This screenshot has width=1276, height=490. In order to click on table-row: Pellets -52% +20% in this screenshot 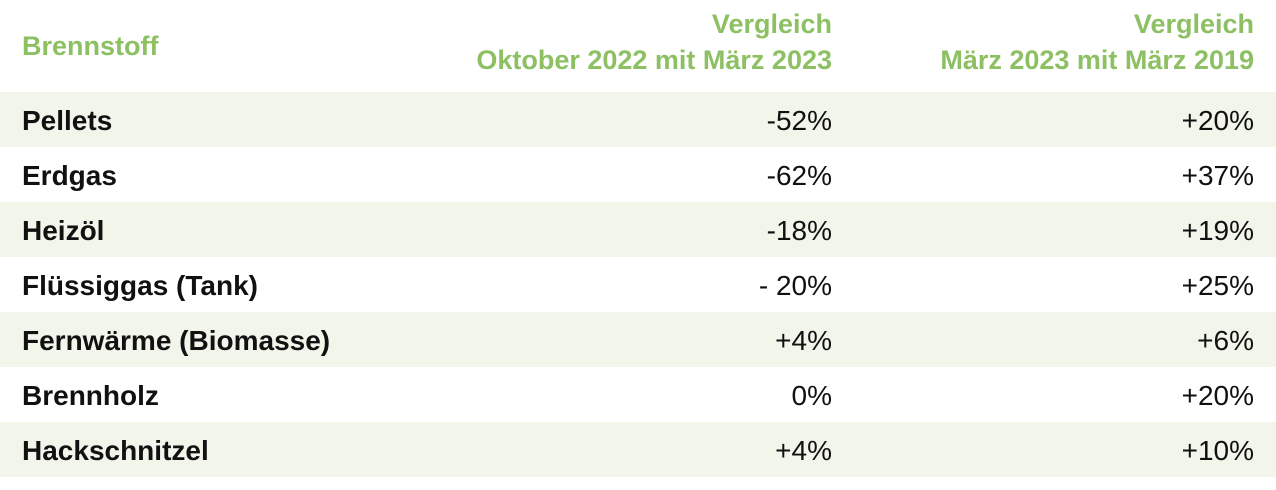, I will do `click(638, 119)`.